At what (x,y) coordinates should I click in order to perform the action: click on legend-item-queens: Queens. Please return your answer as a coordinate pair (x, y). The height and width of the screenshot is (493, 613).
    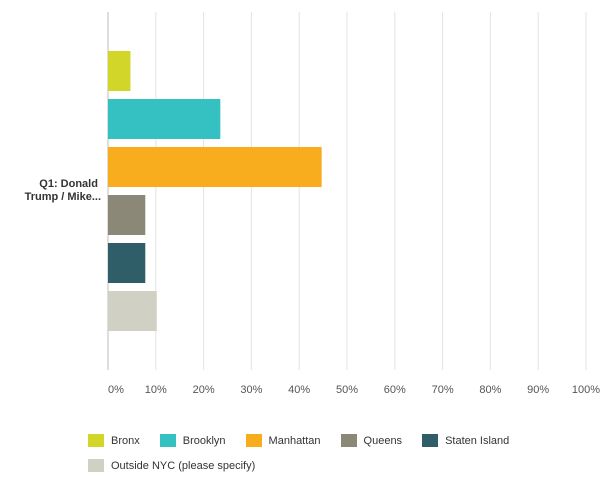
    Looking at the image, I should click on (371, 440).